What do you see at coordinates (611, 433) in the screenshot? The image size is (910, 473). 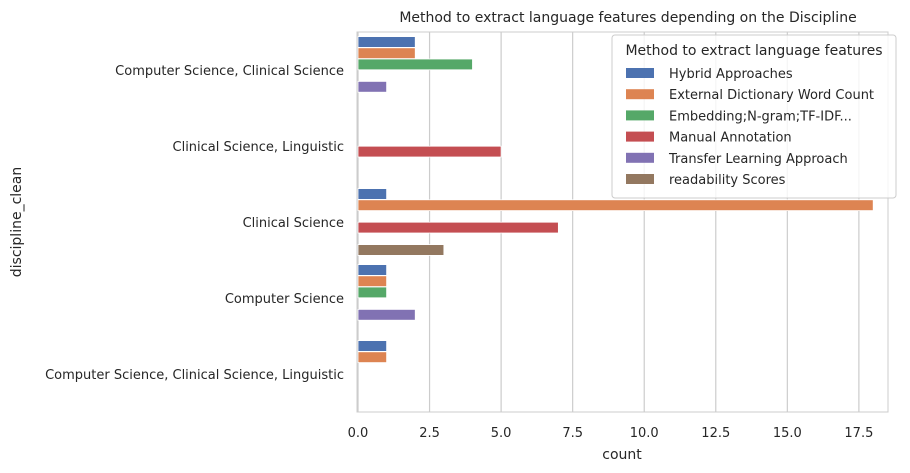 I see `x-tick-labels: 0.0 2.5 5.0 7.5 10.0 12.5 15.0 17.5` at bounding box center [611, 433].